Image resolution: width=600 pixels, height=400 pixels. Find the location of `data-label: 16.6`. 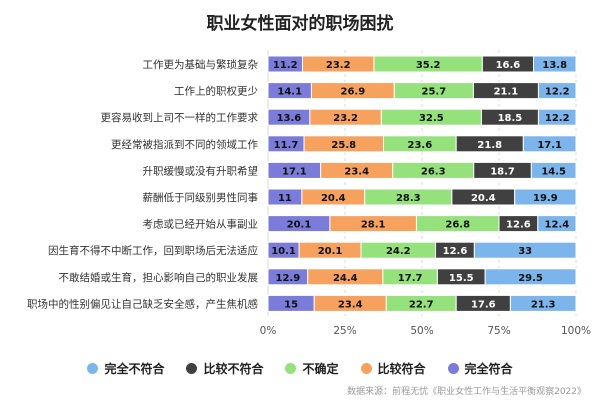

data-label: 16.6 is located at coordinates (508, 65).